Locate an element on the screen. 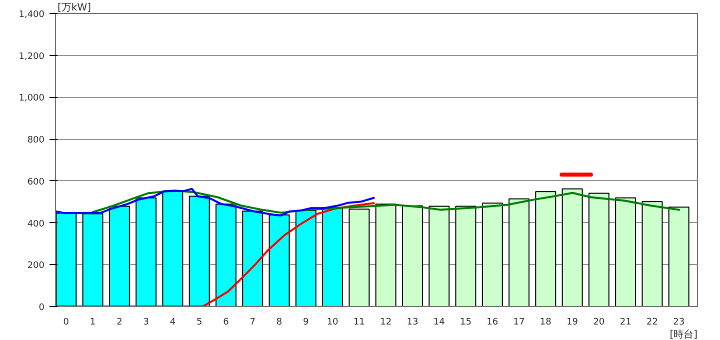 Image resolution: width=720 pixels, height=340 pixels. x-tick-label: 1 is located at coordinates (93, 323).